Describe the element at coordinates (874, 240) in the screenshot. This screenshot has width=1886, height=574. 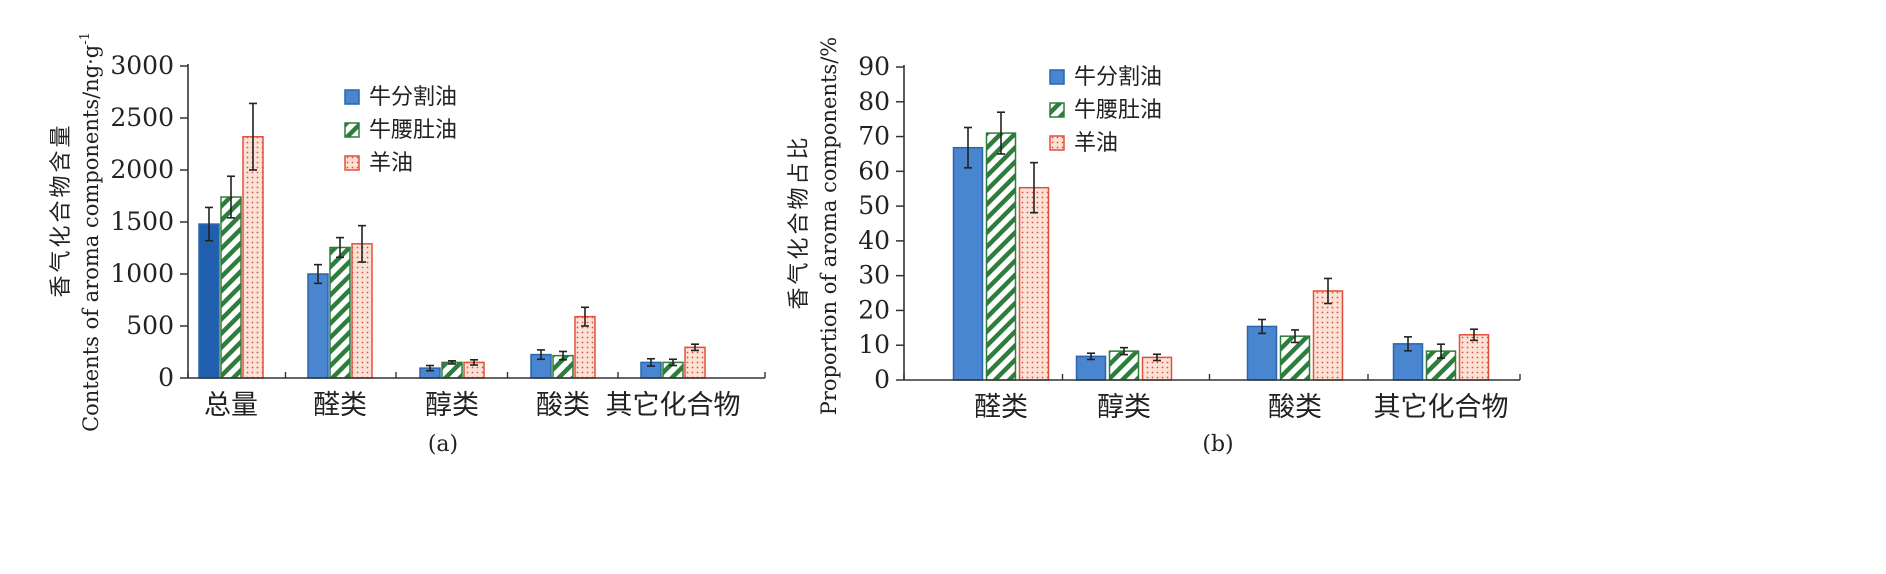
I see `y-tick-label: 40` at that location.